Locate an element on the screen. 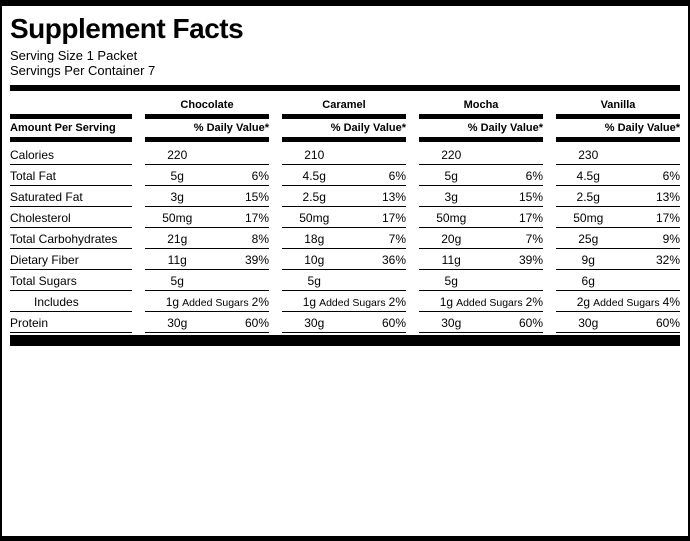  cell-cholesterol-vanilla: 50mg 17% is located at coordinates (618, 217).